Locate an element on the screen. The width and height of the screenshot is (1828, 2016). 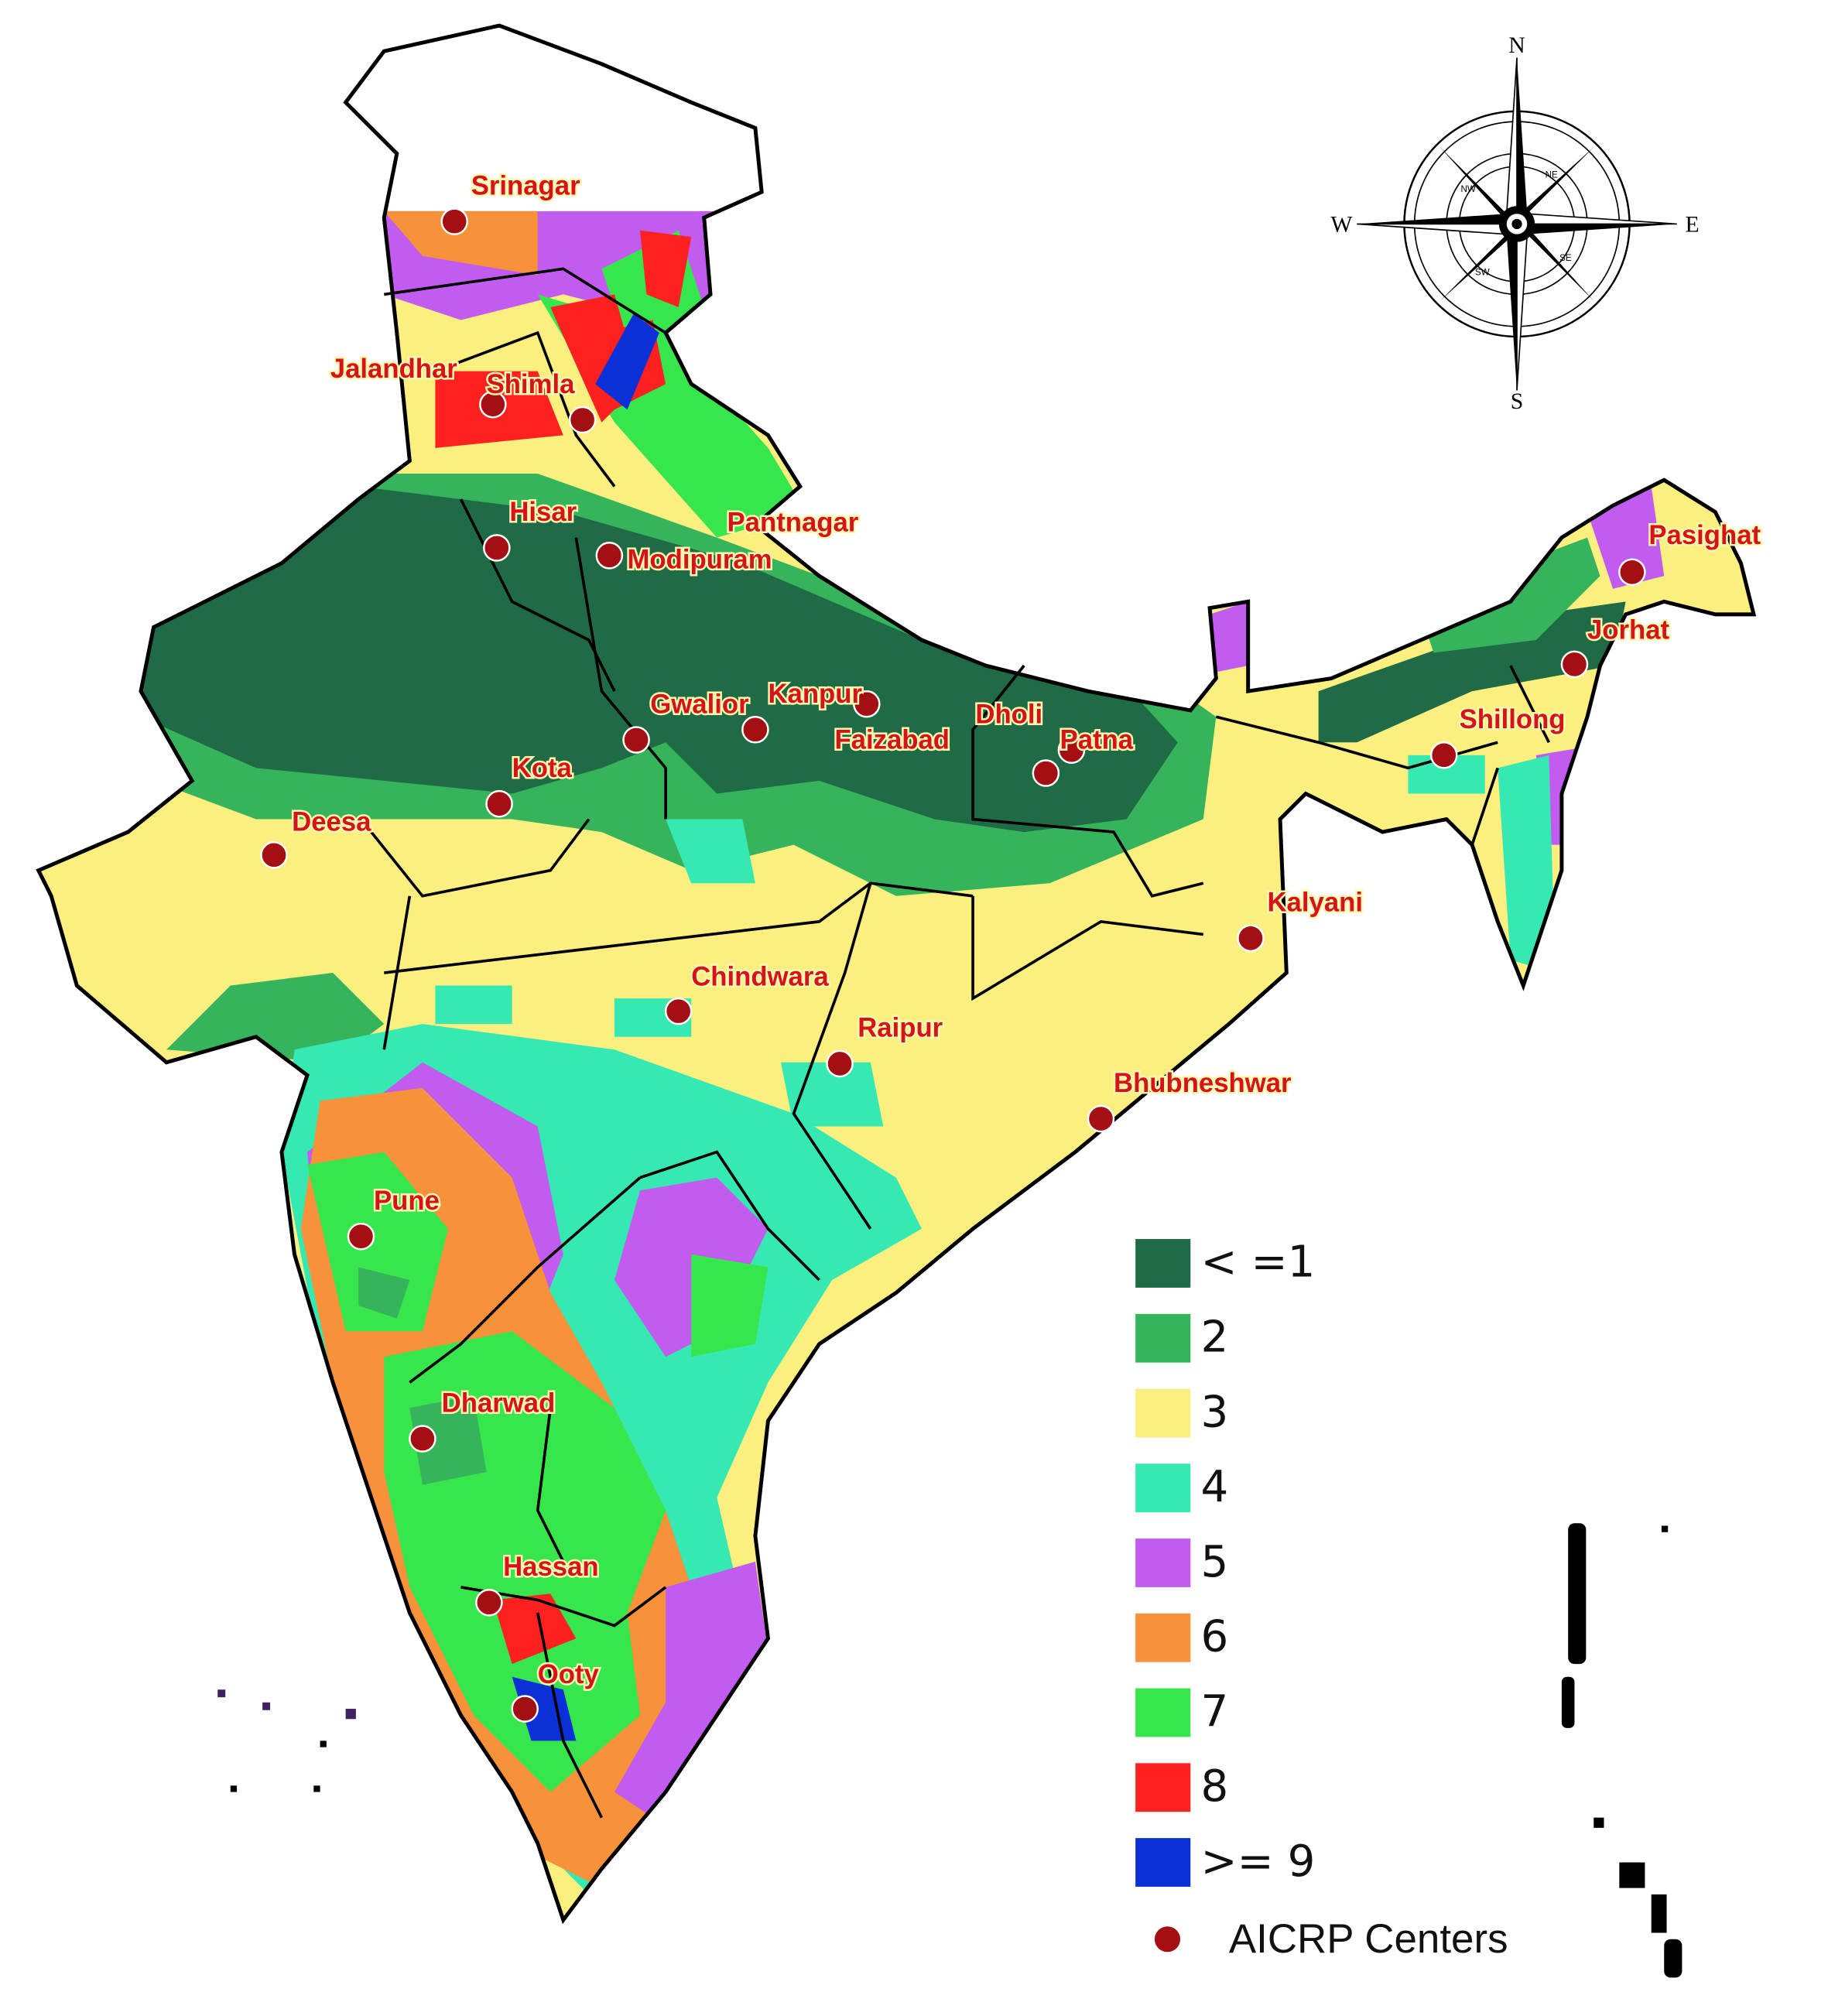
compass-label: S is located at coordinates (1517, 401).